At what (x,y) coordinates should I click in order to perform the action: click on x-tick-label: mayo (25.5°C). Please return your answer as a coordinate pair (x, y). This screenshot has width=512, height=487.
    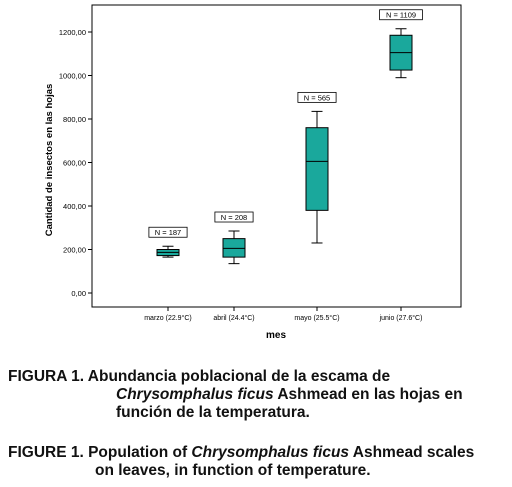
    Looking at the image, I should click on (316, 318).